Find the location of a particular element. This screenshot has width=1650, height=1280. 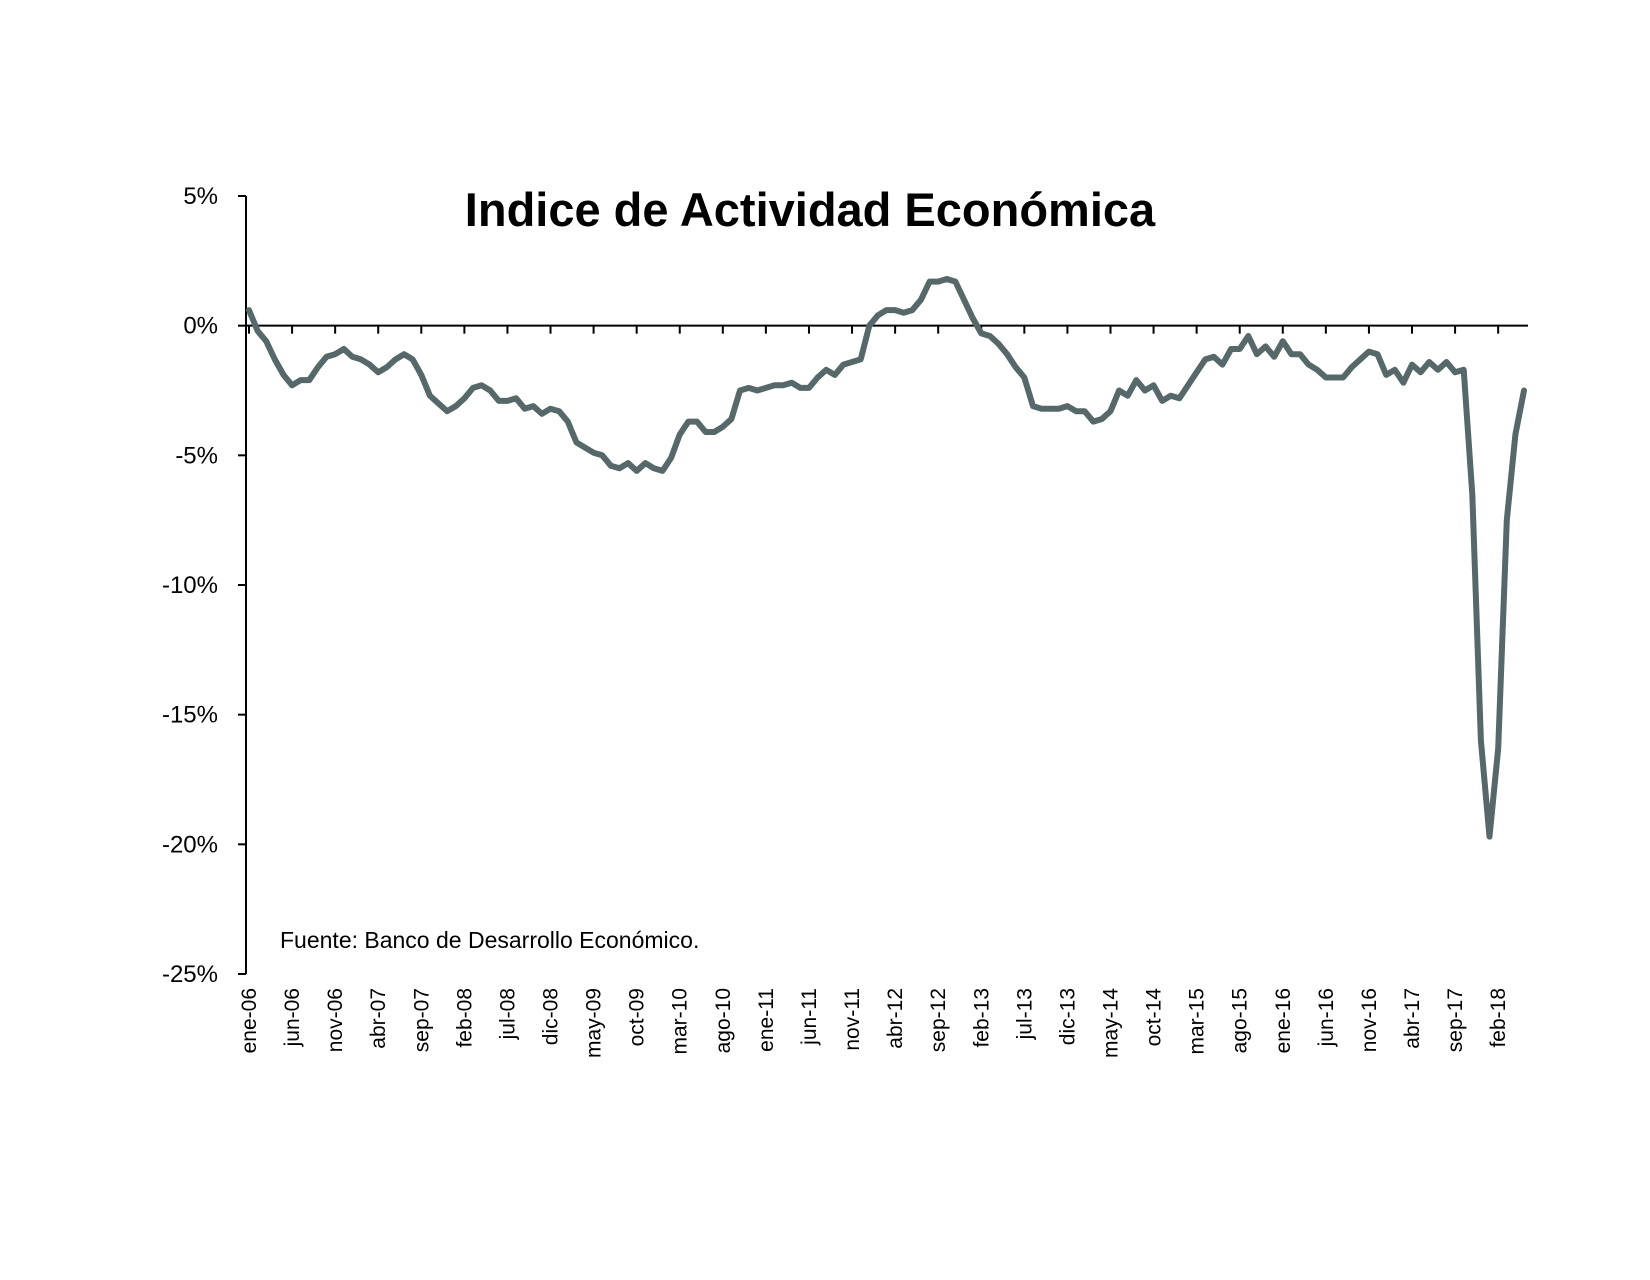

x-tick-label: ene-06 is located at coordinates (249, 1020).